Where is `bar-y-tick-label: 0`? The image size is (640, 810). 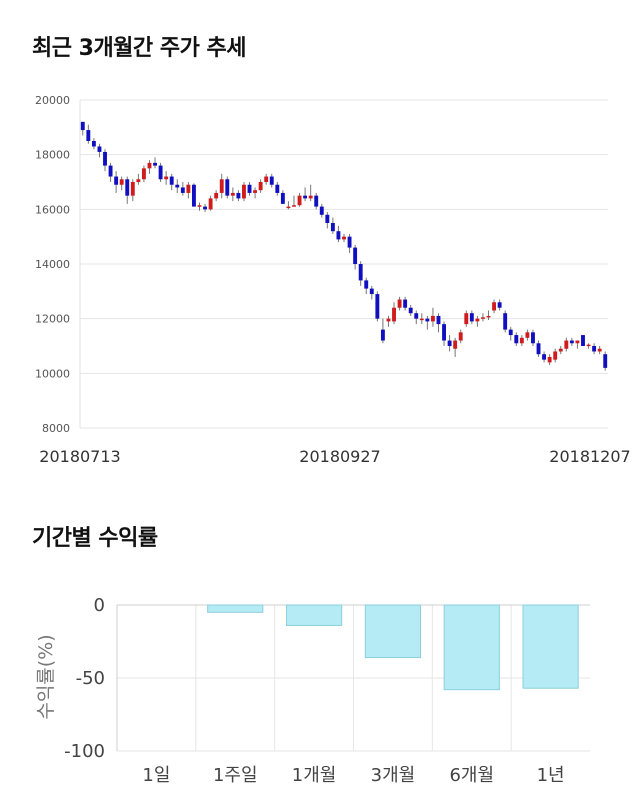 bar-y-tick-label: 0 is located at coordinates (99, 605).